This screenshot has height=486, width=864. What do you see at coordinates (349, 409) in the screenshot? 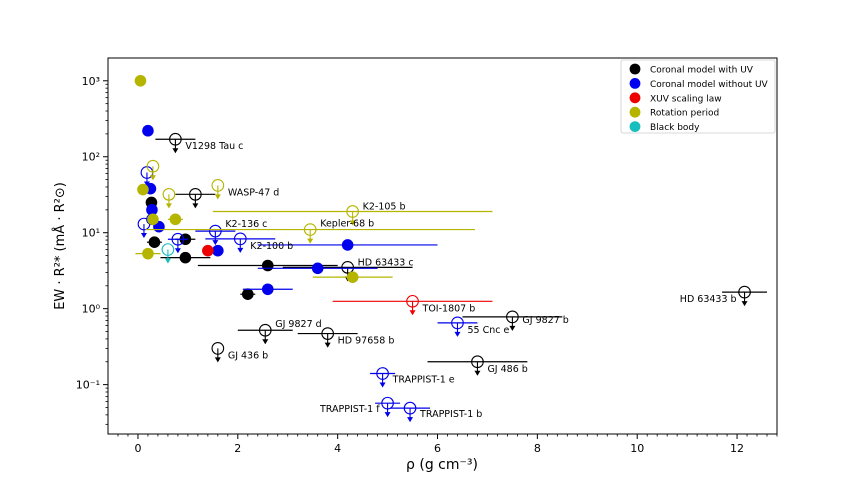
I see `point-annotation: TRAPPIST-1 f` at bounding box center [349, 409].